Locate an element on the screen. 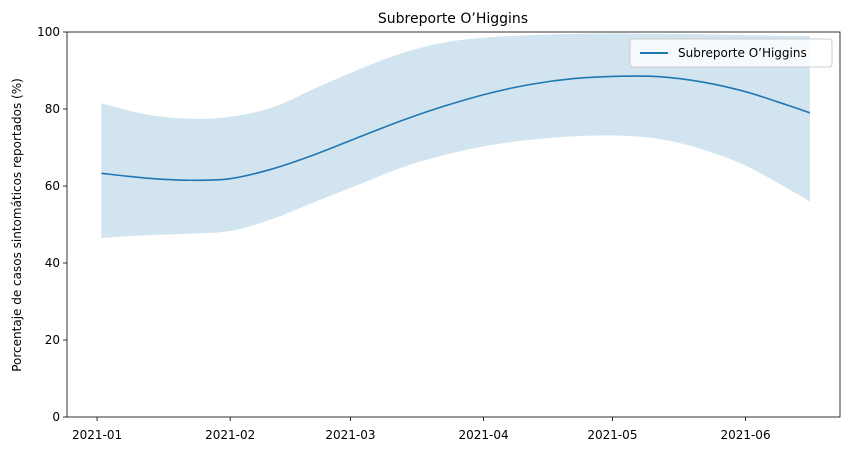  x-tick-label: 2021-06 is located at coordinates (745, 435).